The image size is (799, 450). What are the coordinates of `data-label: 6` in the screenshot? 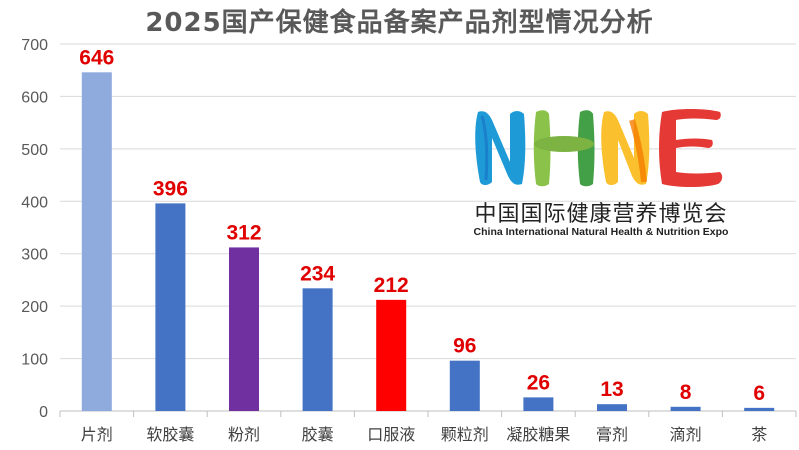 It's located at (759, 393).